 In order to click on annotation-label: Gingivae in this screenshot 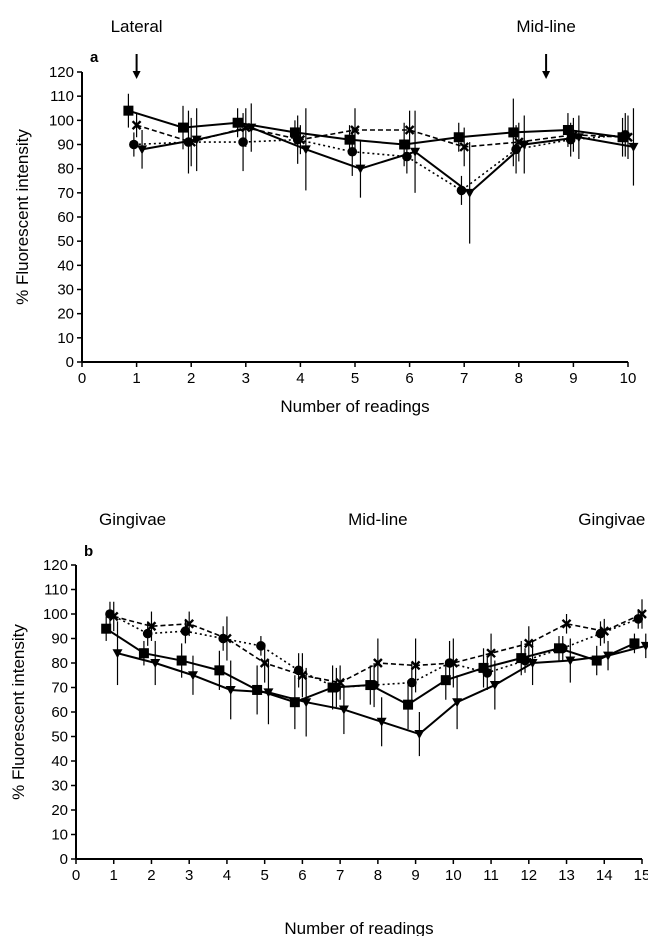, I will do `click(132, 519)`.